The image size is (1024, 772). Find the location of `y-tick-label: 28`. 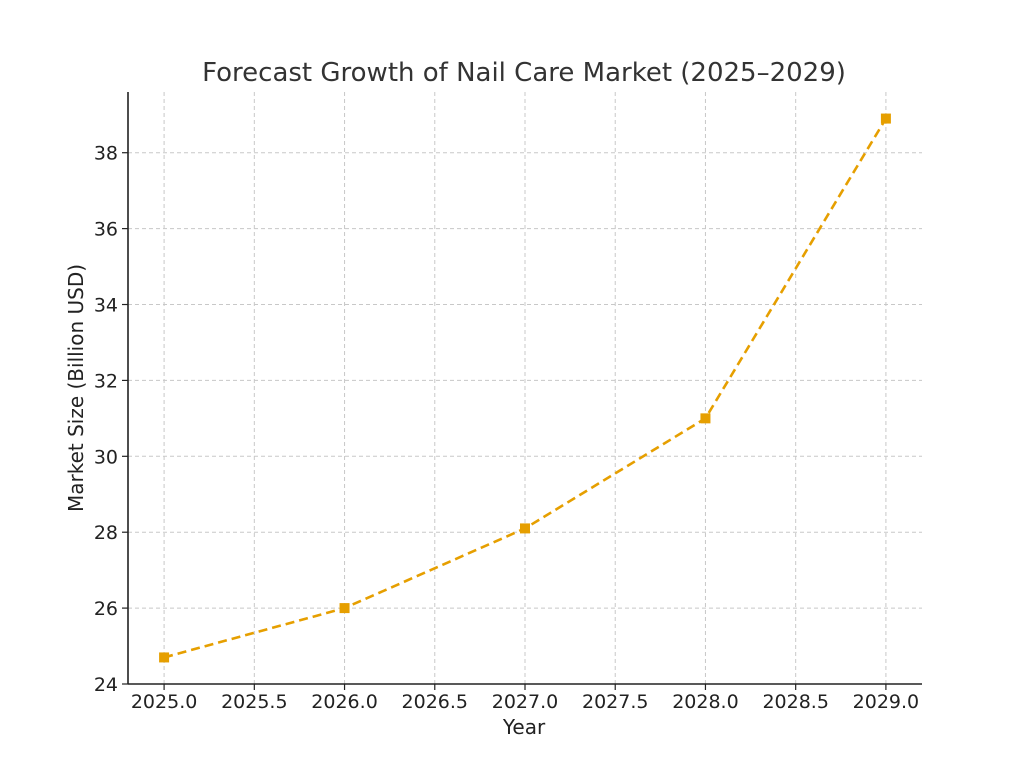

y-tick-label: 28 is located at coordinates (106, 533).